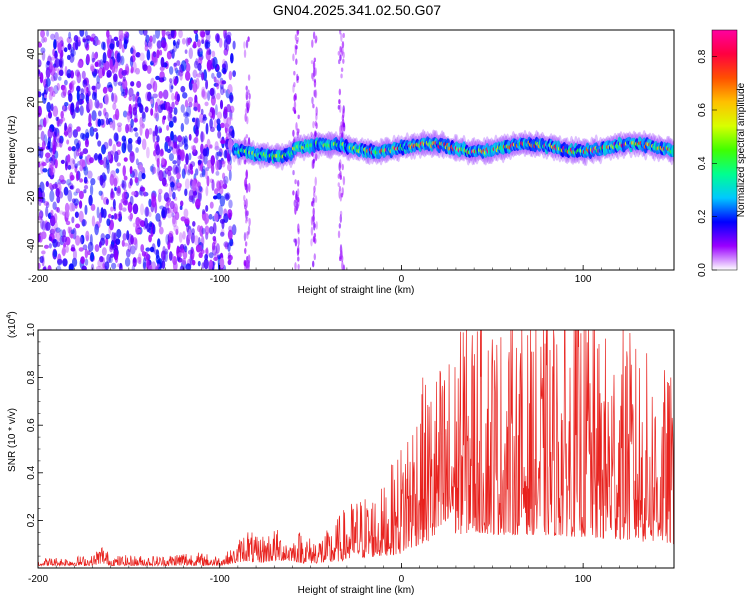  I want to click on spectrogram-y-tick-label: 20, so click(31, 102).